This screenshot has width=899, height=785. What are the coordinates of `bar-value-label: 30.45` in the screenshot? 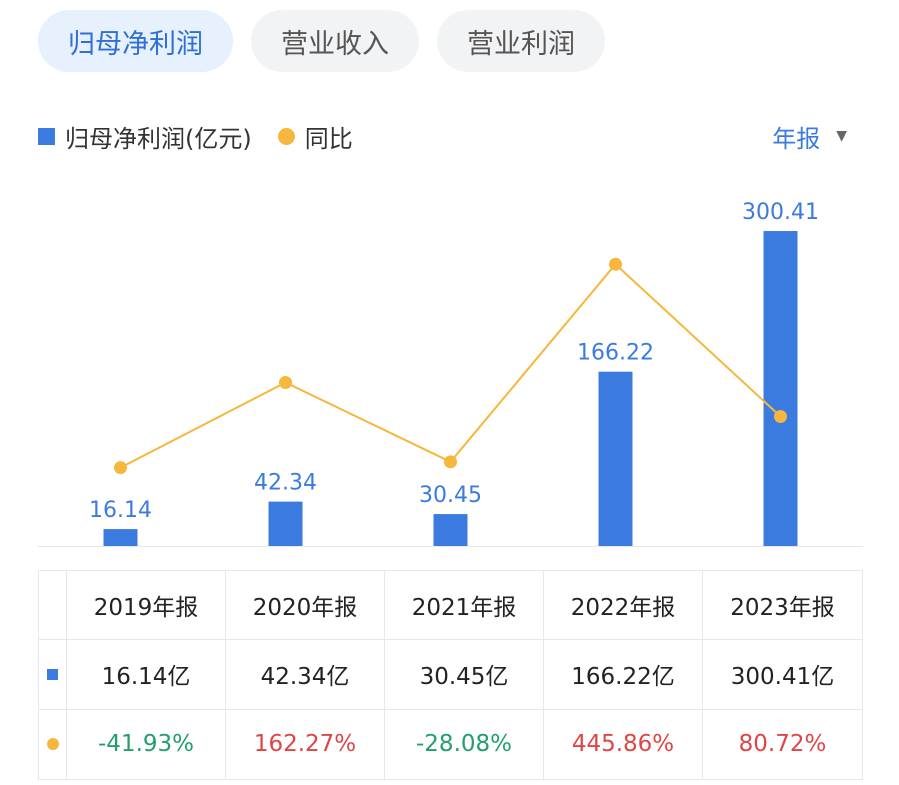 It's located at (450, 495).